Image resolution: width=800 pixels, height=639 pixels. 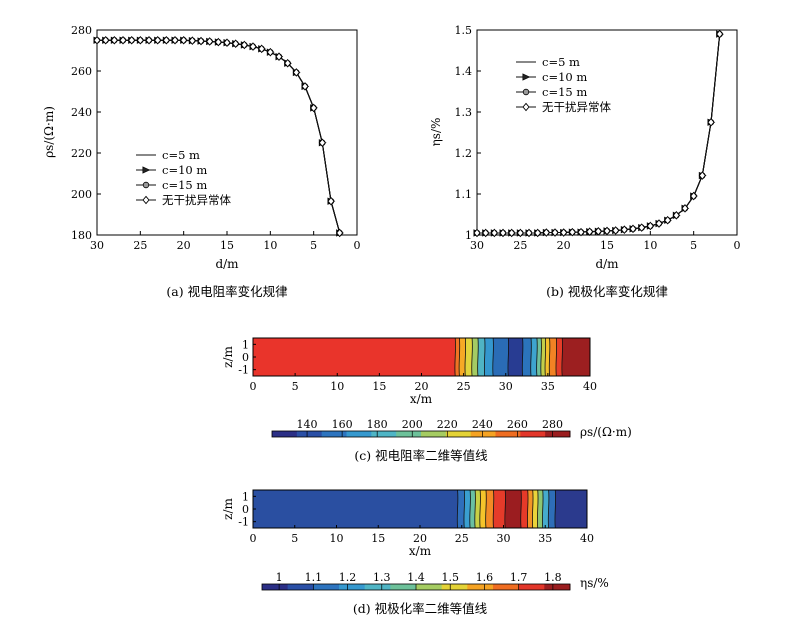 I want to click on colorbar-tick-label: 1.6, so click(x=485, y=577).